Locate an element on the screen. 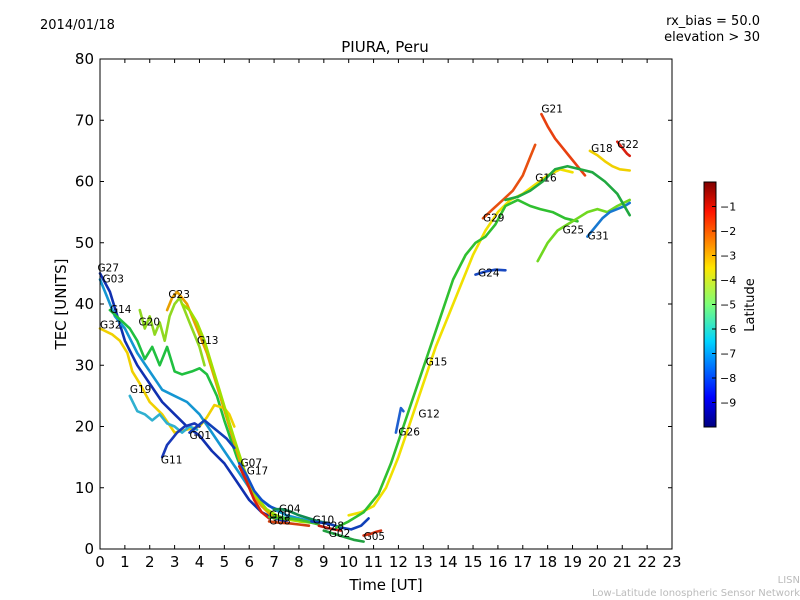 The image size is (800, 600). series-line-g01 is located at coordinates (212, 434).